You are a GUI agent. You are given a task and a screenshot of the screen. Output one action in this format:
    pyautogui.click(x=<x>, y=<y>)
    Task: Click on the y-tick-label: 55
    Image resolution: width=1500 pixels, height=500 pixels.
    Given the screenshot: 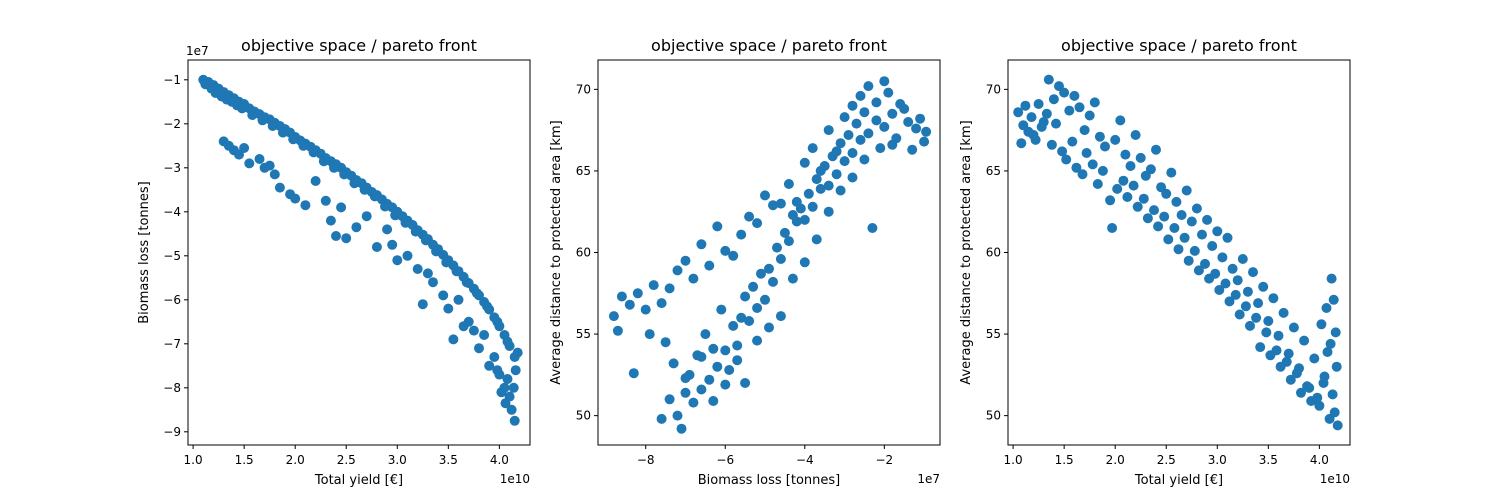 What is the action you would take?
    pyautogui.click(x=583, y=334)
    